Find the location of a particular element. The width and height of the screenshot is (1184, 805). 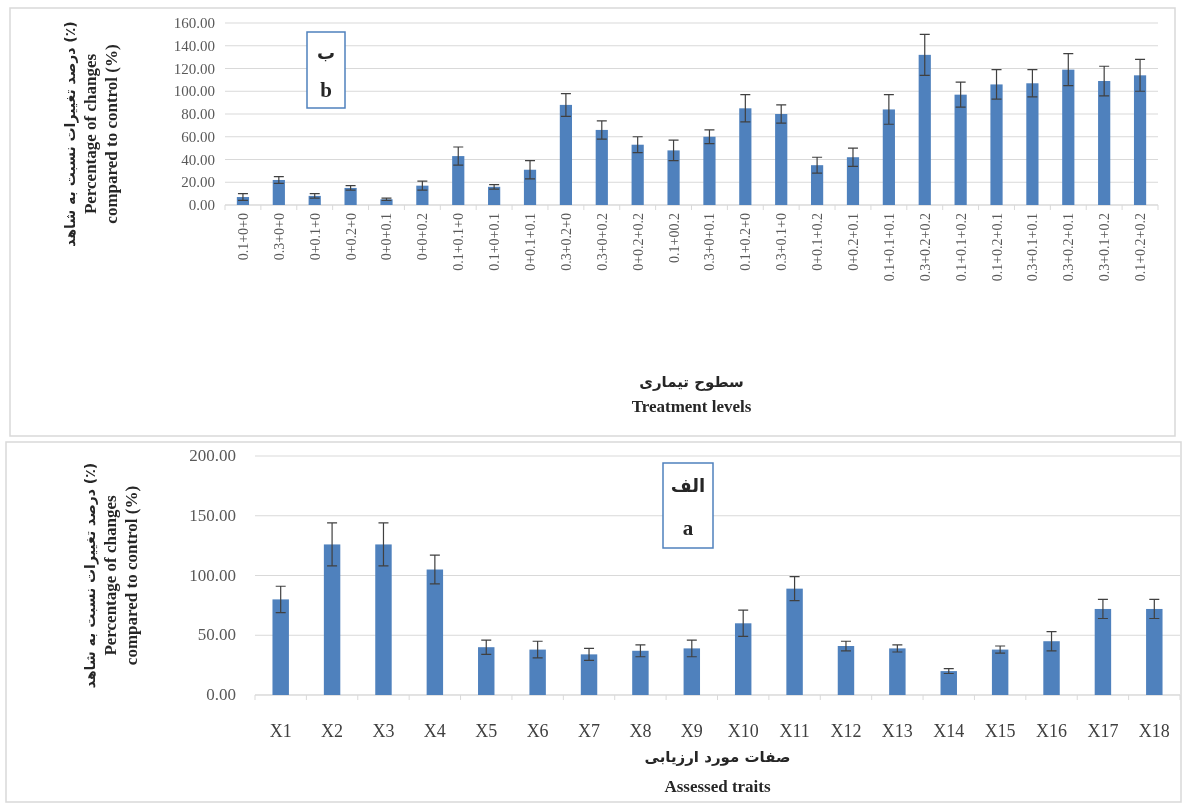

x-tick-label: 0.3+0.2+0.1 is located at coordinates (1069, 247).